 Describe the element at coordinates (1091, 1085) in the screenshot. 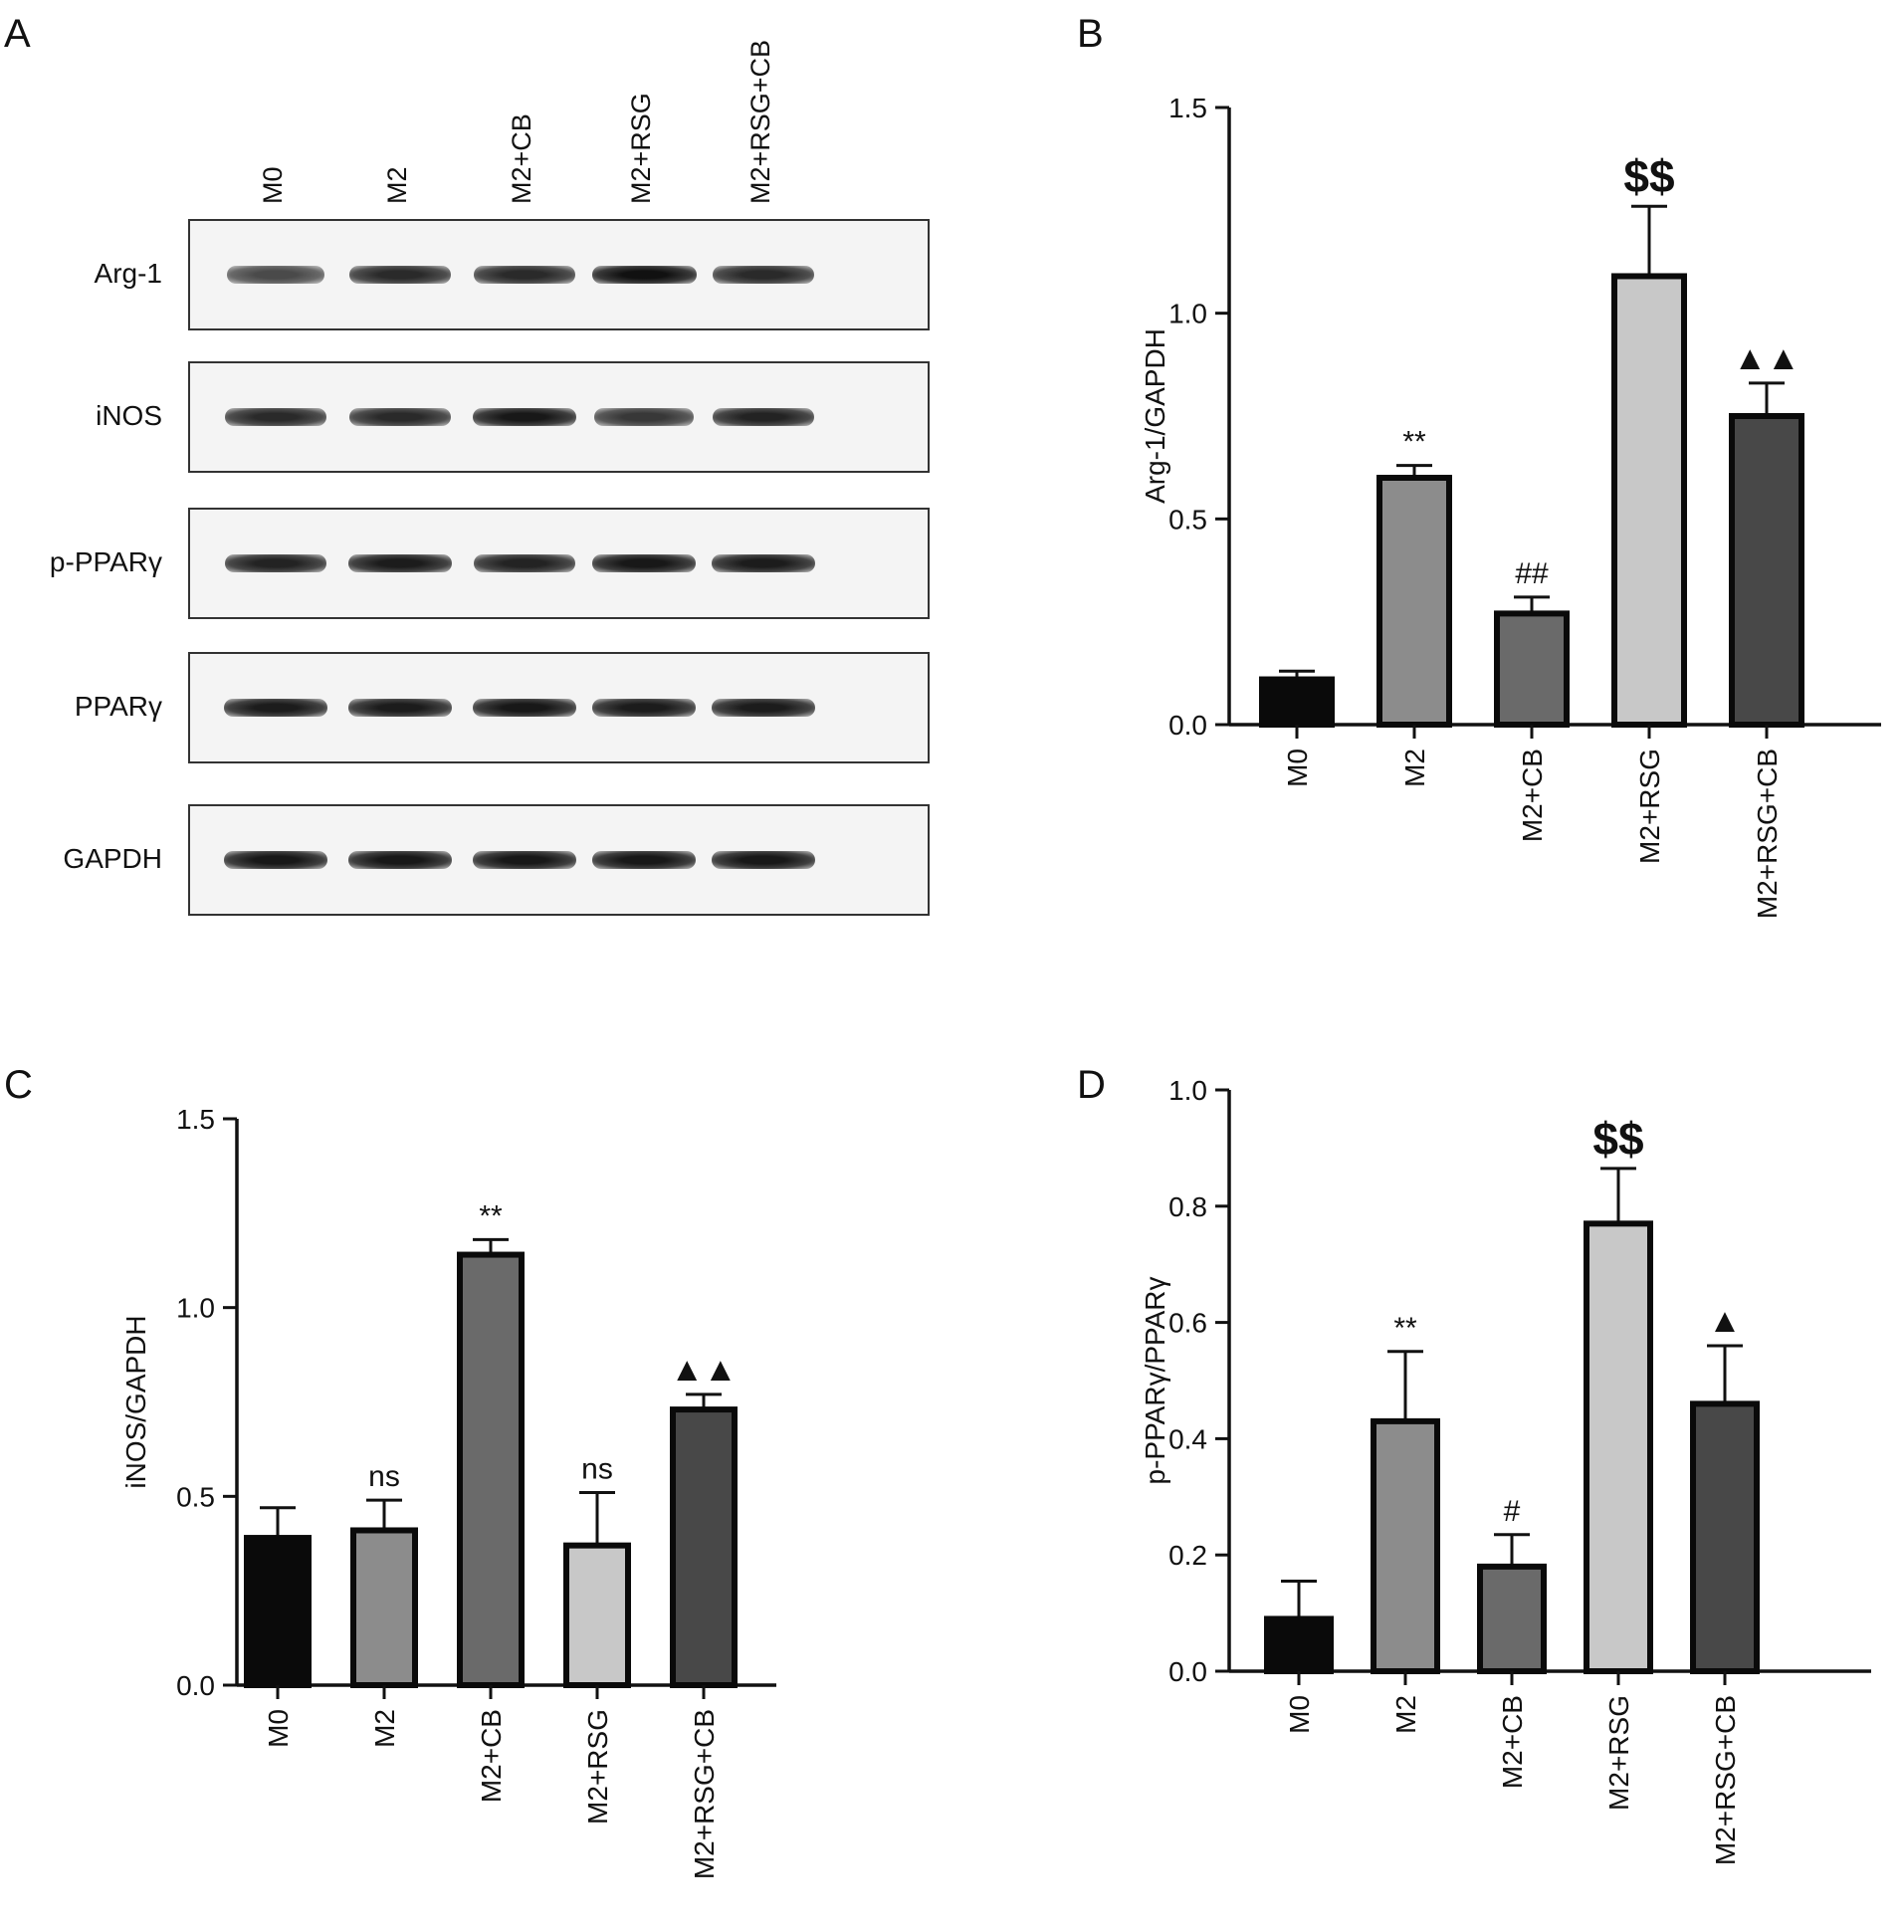

I see `panel-label-d: D` at that location.